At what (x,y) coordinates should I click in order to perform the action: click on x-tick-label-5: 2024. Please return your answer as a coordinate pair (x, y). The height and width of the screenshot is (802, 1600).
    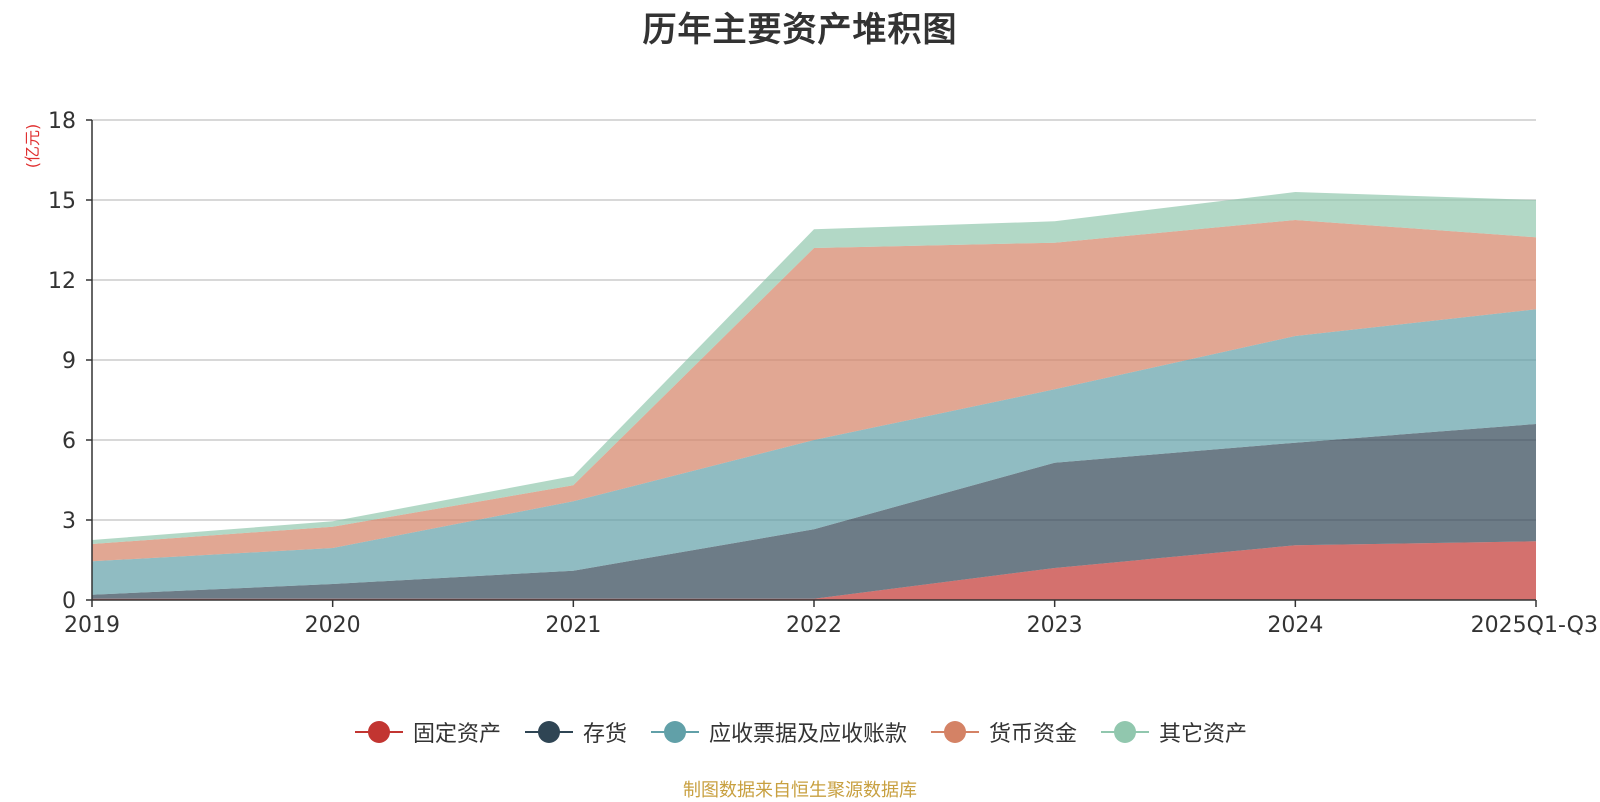
    Looking at the image, I should click on (1295, 625).